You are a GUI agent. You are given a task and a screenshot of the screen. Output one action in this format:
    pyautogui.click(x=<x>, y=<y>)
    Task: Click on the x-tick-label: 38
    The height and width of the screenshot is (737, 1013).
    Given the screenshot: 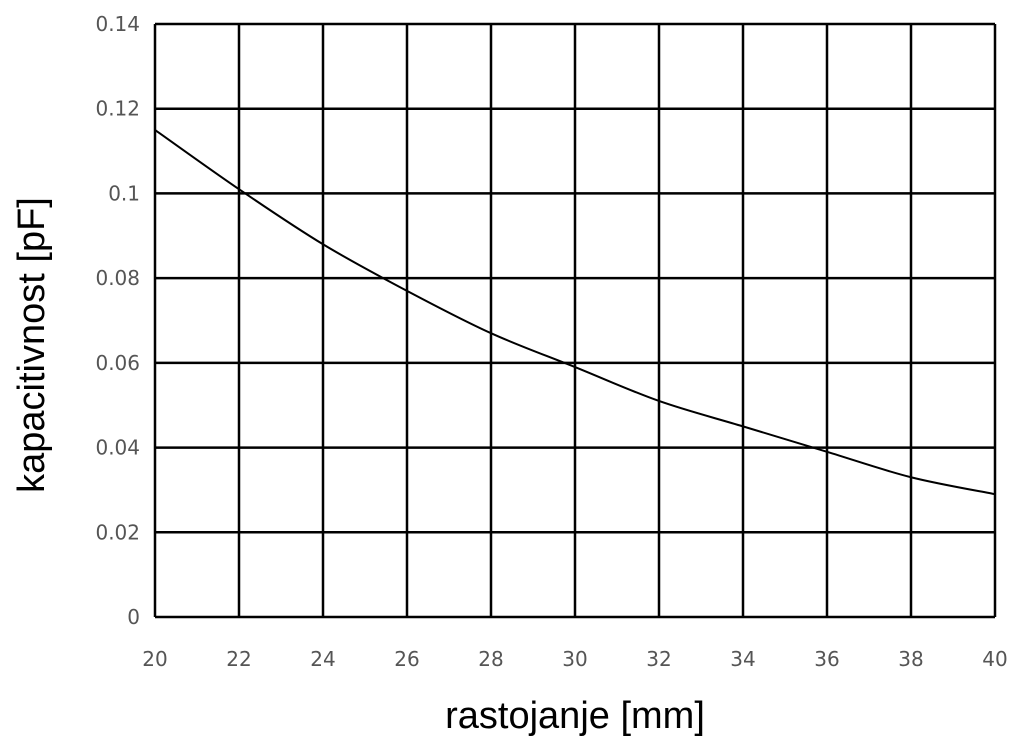 What is the action you would take?
    pyautogui.click(x=910, y=659)
    